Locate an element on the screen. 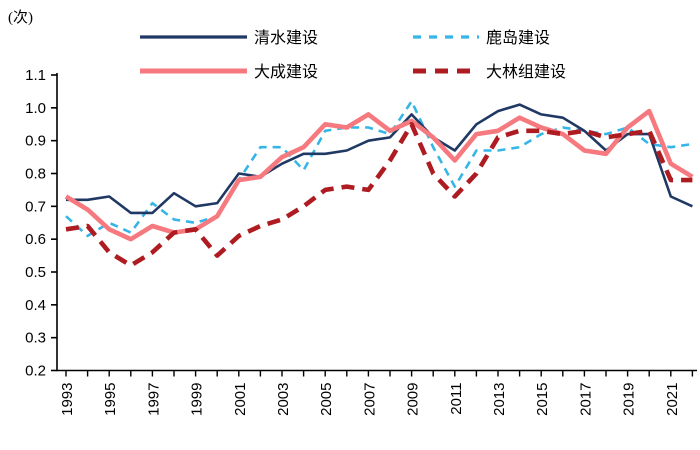  y-tick-label: 0.5 is located at coordinates (35, 272).